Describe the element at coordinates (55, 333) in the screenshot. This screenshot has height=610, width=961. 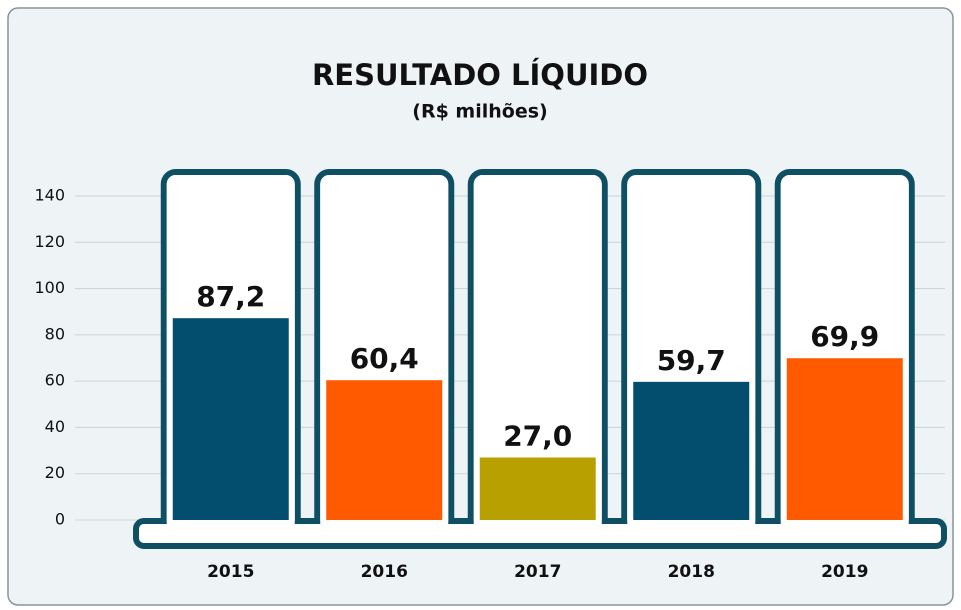
I see `y-tick-label: 80` at that location.